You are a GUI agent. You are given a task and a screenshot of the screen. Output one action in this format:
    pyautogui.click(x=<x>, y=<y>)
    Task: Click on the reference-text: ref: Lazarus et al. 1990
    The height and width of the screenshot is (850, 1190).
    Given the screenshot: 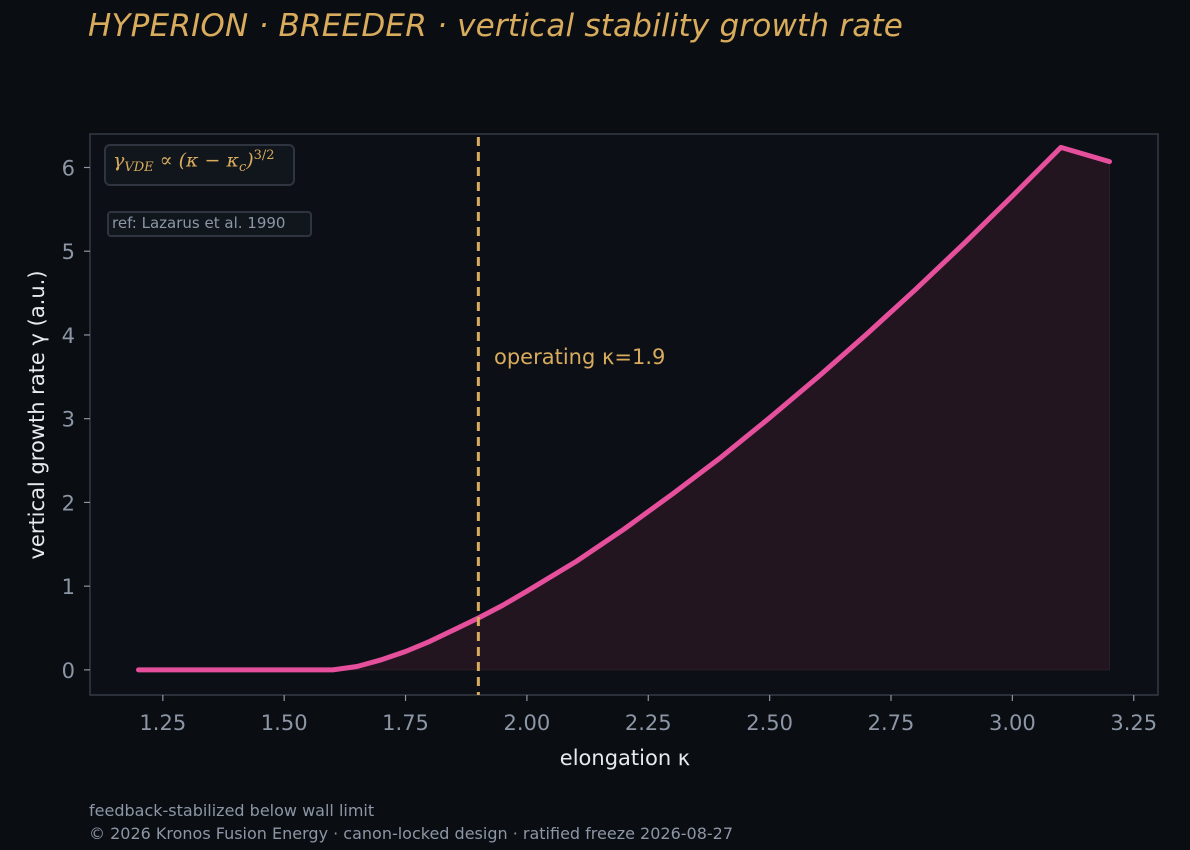 What is the action you would take?
    pyautogui.click(x=199, y=223)
    